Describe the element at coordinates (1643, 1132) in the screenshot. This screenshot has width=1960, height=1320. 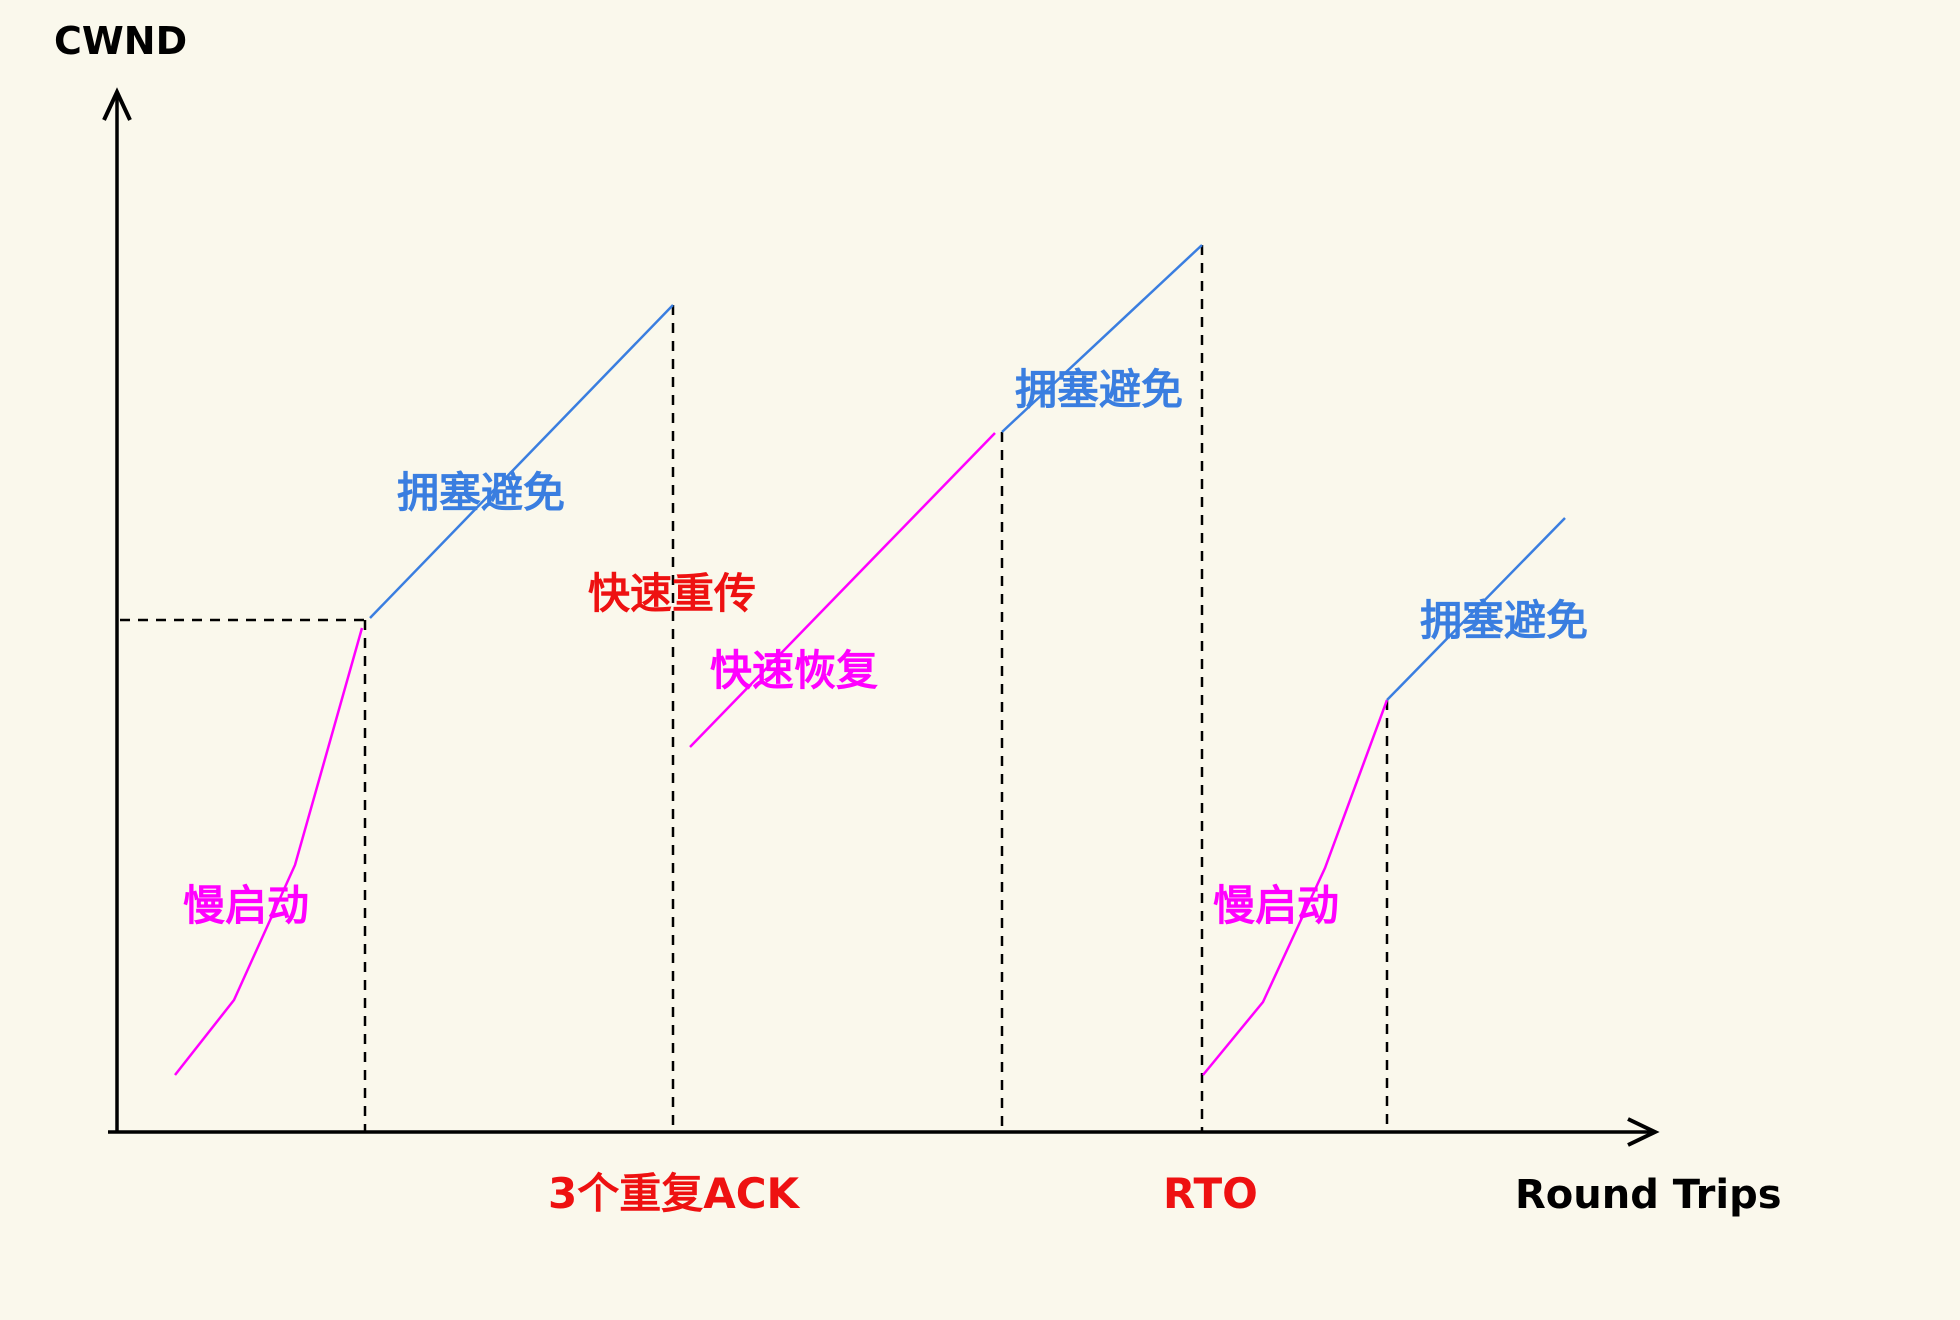
I see `x-axis-arrowhead` at that location.